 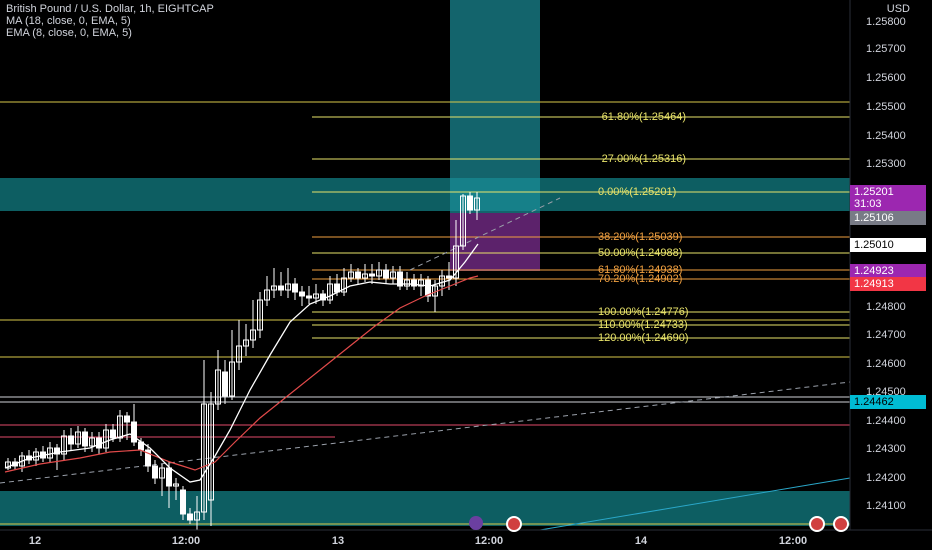 I want to click on ema-indicator-label: EMA (8, close, 0, EMA, 5), so click(x=69, y=33).